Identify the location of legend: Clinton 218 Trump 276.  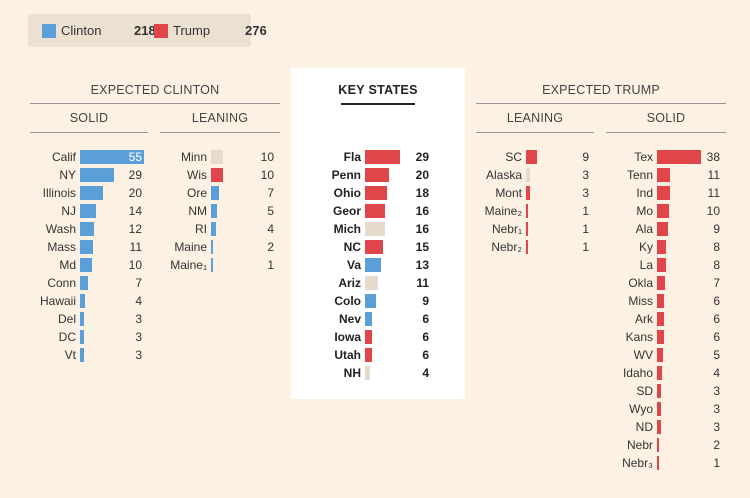
(147, 30).